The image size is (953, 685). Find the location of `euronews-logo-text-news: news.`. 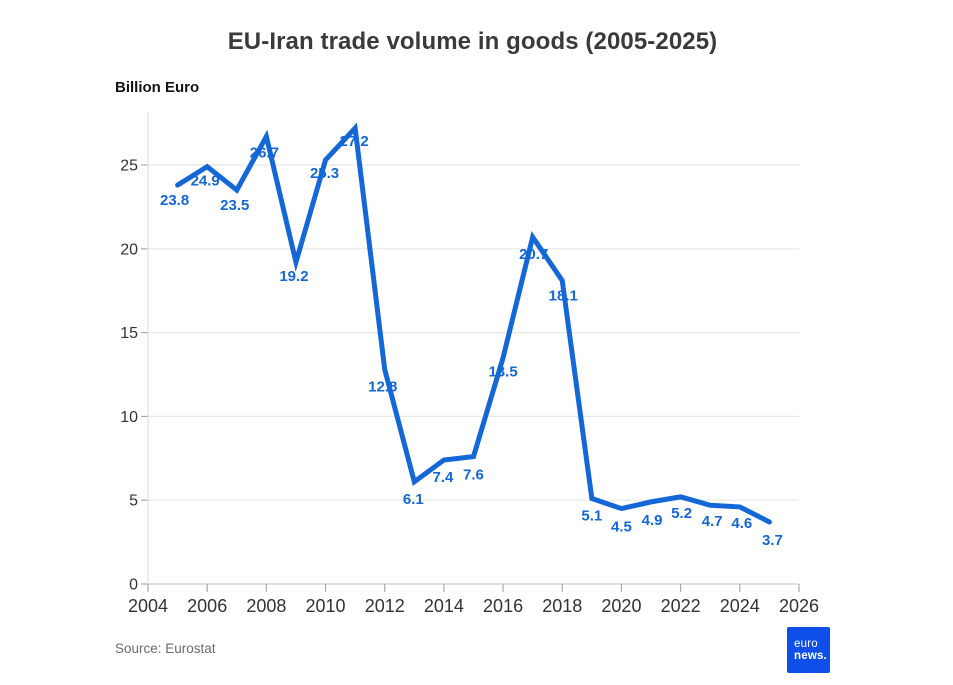

euronews-logo-text-news: news. is located at coordinates (810, 656).